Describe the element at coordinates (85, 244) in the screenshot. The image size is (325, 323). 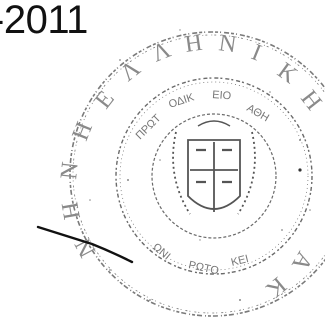
I see `signature-stroke` at that location.